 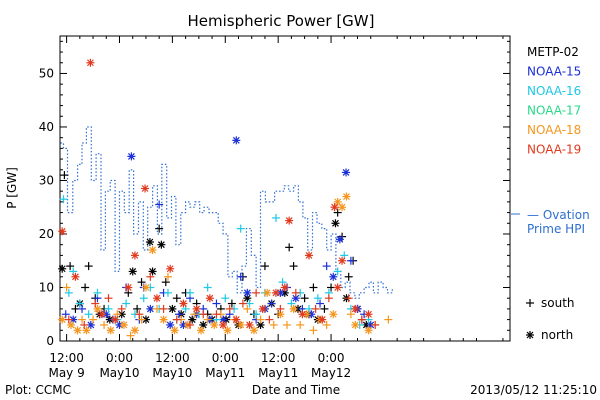 What do you see at coordinates (554, 72) in the screenshot?
I see `legend-entry-noaa-15: NOAA-15` at bounding box center [554, 72].